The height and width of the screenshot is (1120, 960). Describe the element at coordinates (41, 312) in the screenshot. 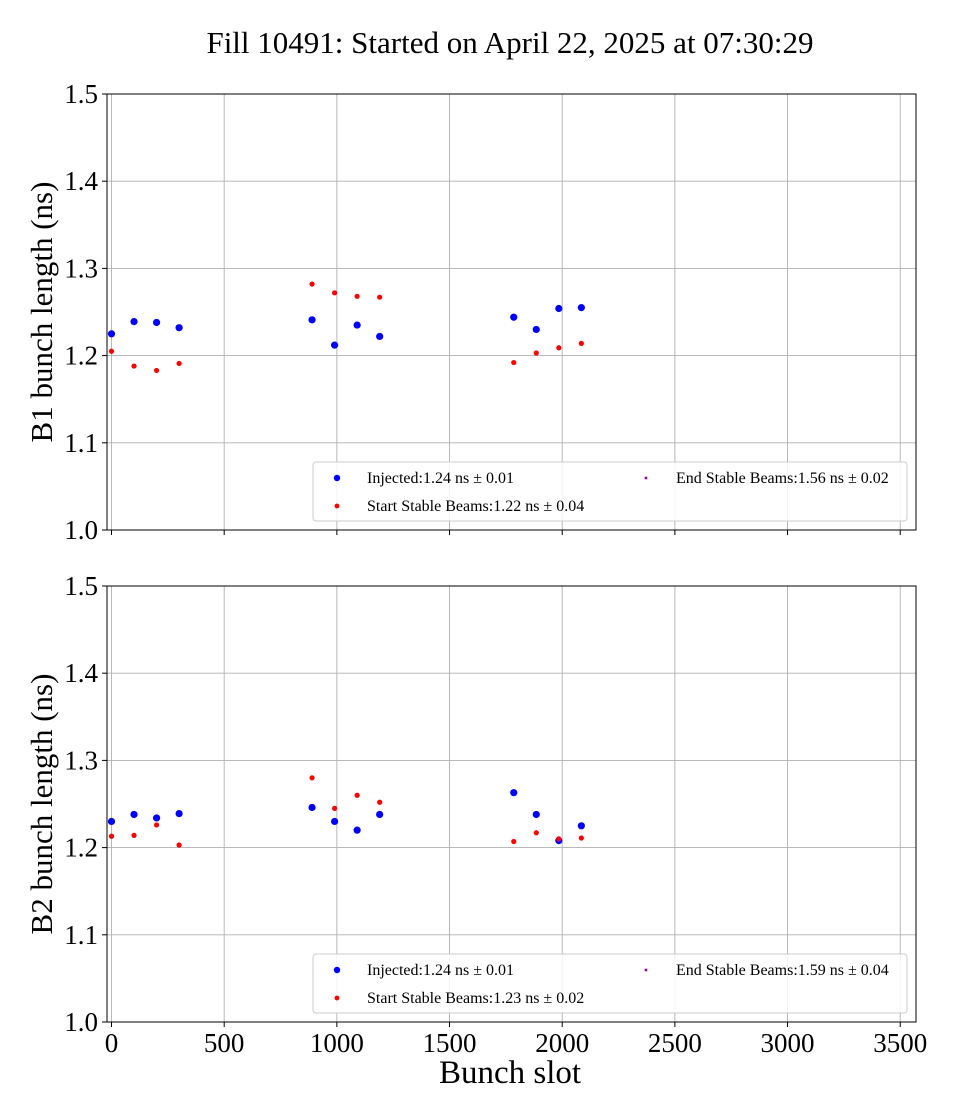

I see `y-axis-label: B1 bunch length (ns)` at that location.